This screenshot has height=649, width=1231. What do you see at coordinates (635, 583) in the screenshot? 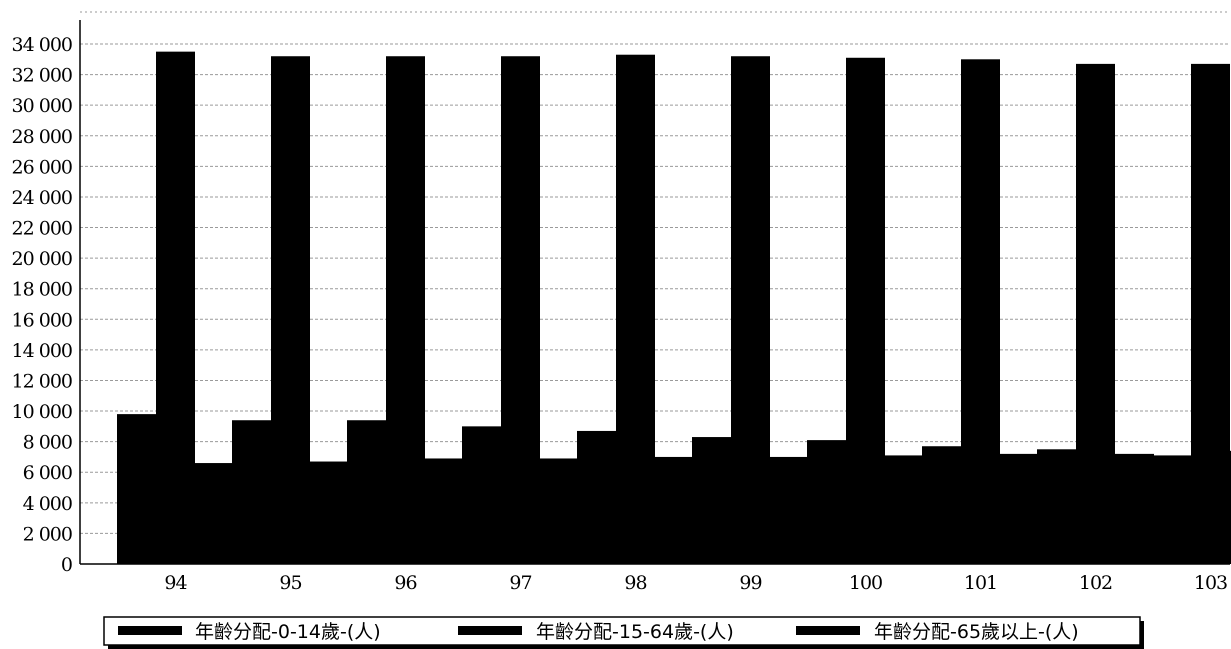
I see `x-tick-label: 98` at bounding box center [635, 583].